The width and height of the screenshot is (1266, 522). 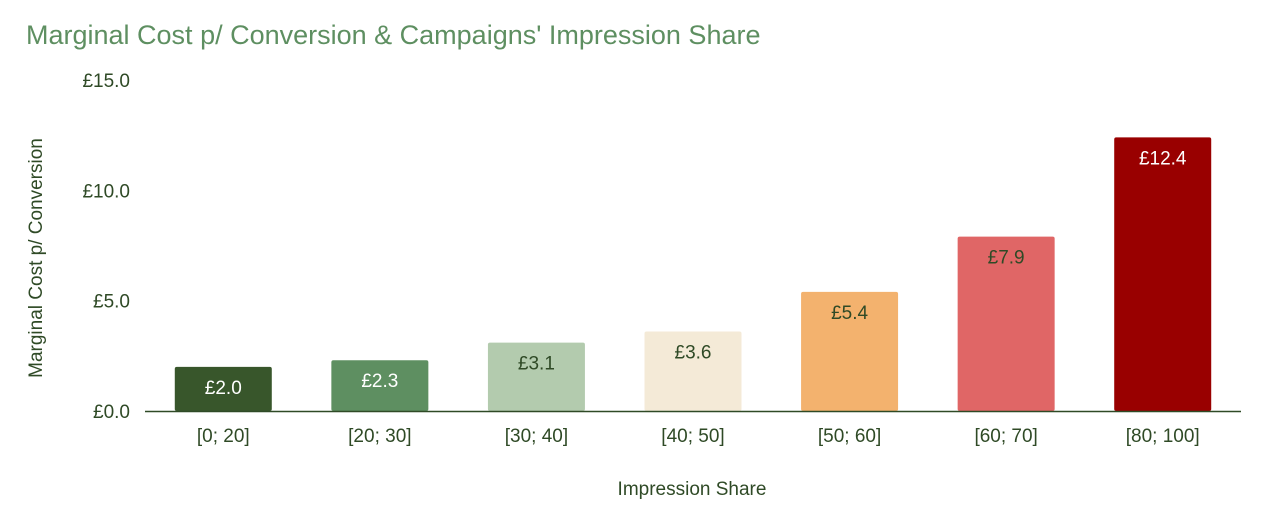 What do you see at coordinates (111, 412) in the screenshot?
I see `y-tick-label: £0.0` at bounding box center [111, 412].